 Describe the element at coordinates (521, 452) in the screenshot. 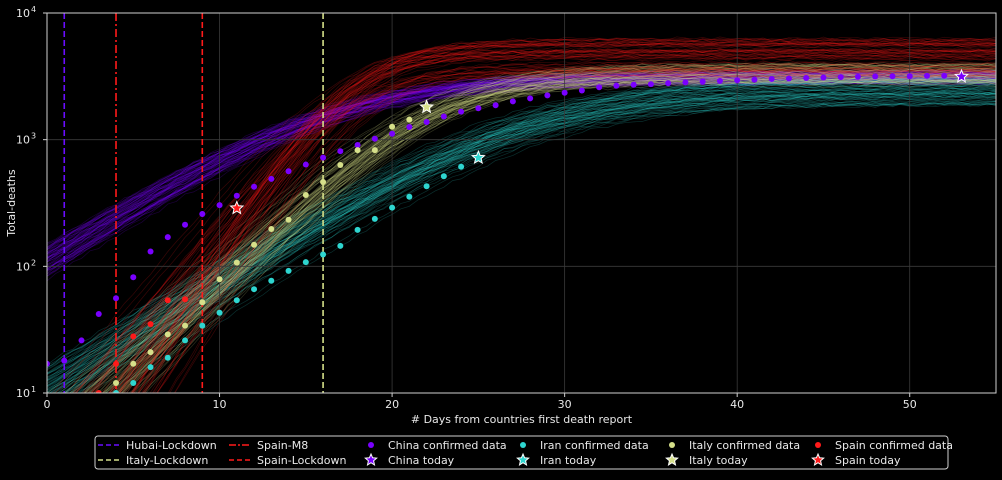

I see `legend-box` at that location.